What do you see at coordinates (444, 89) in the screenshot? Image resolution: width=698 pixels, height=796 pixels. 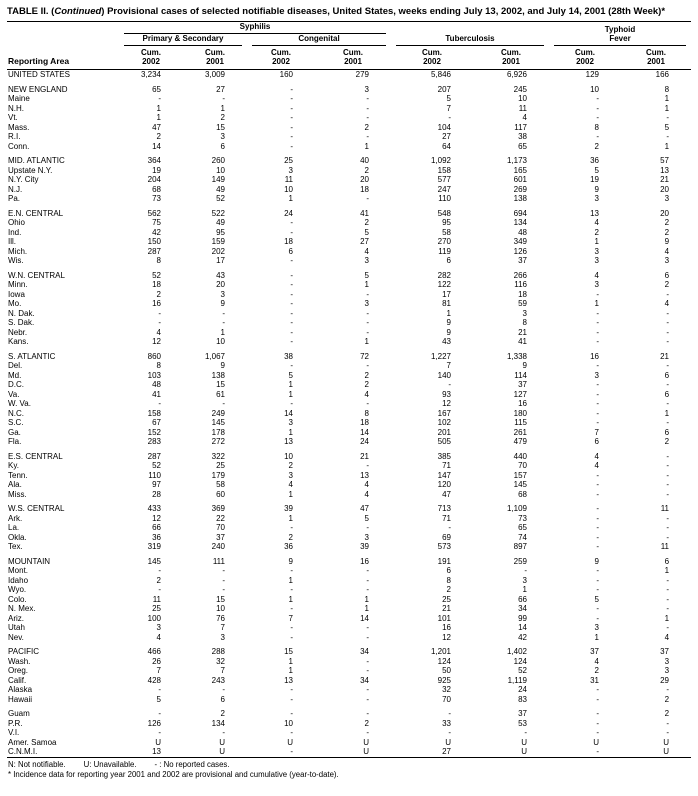 I see `value-cell: 207` at bounding box center [444, 89].